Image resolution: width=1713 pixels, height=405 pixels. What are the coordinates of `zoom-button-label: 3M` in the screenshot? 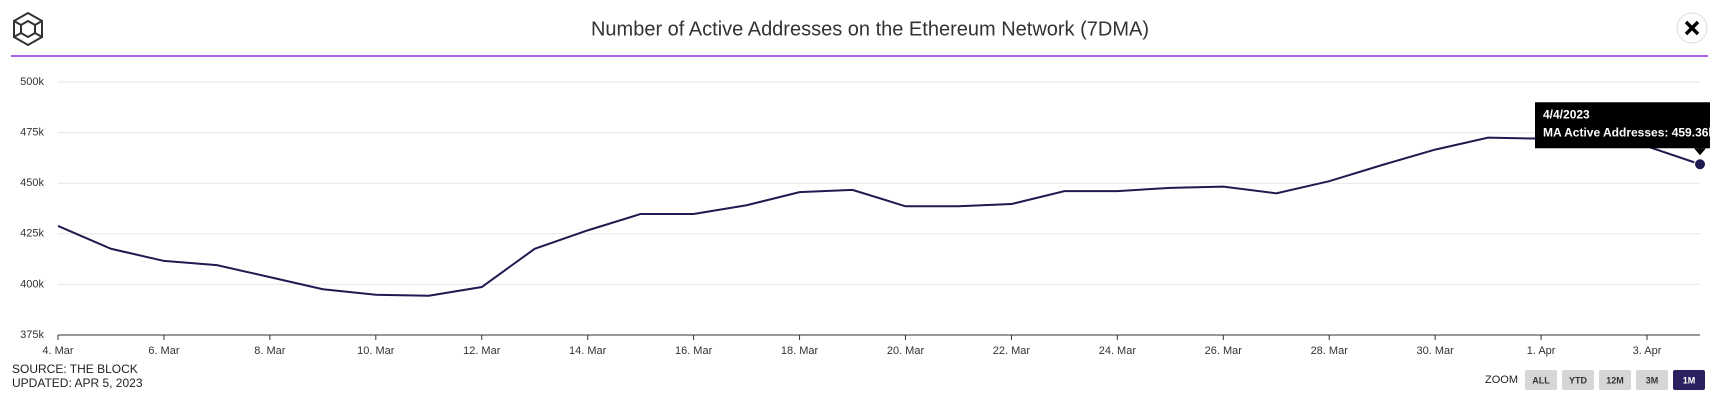 It's located at (1652, 380).